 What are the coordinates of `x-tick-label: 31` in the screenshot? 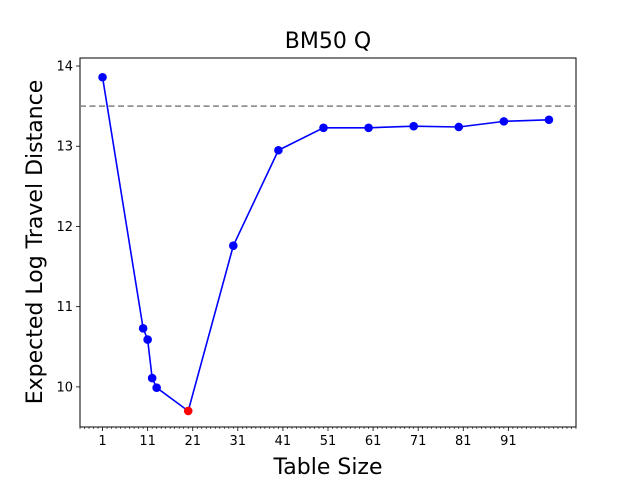 It's located at (238, 441).